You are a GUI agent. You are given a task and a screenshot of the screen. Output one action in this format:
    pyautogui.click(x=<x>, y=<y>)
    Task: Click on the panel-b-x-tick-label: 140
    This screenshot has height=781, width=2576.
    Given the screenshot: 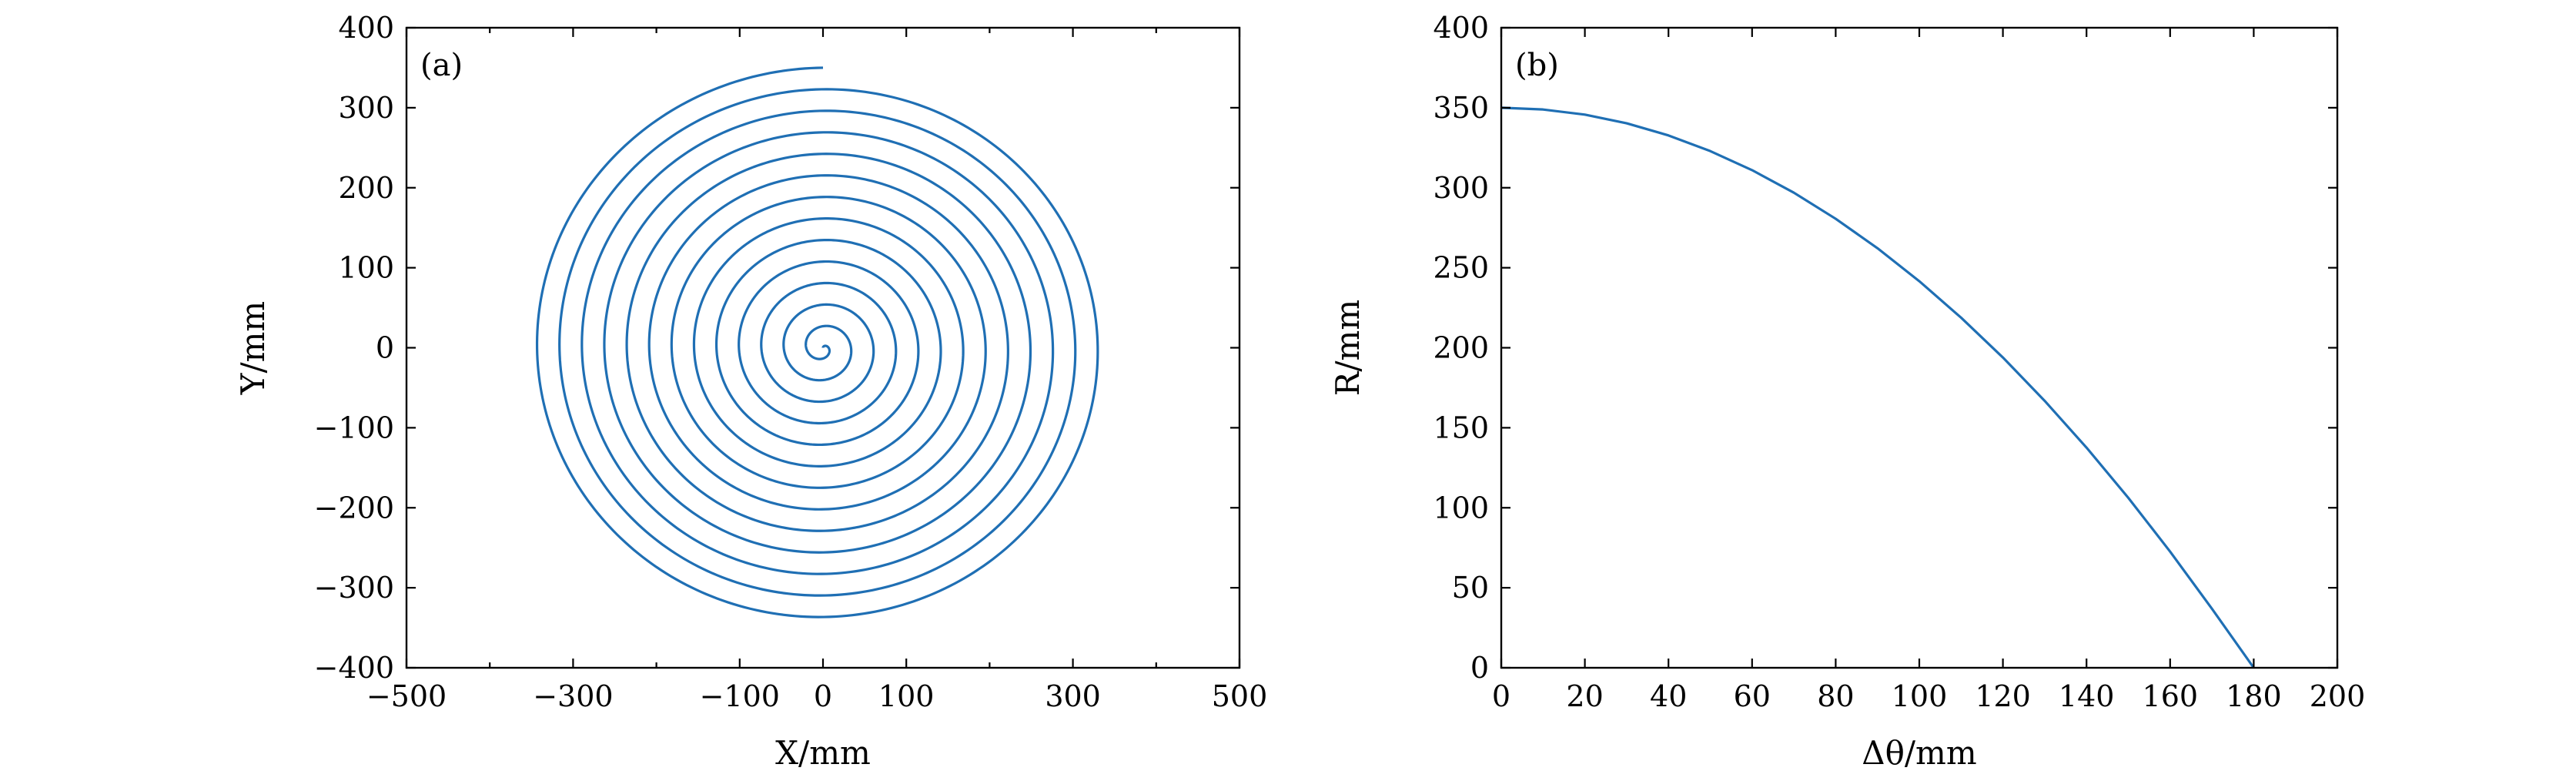 What is the action you would take?
    pyautogui.click(x=2087, y=696)
    